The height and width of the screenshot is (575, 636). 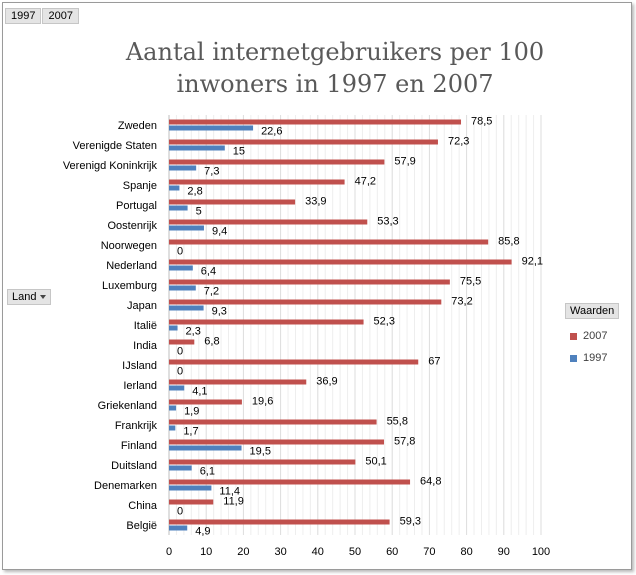 What do you see at coordinates (595, 336) in the screenshot?
I see `legend-label-2007: 2007` at bounding box center [595, 336].